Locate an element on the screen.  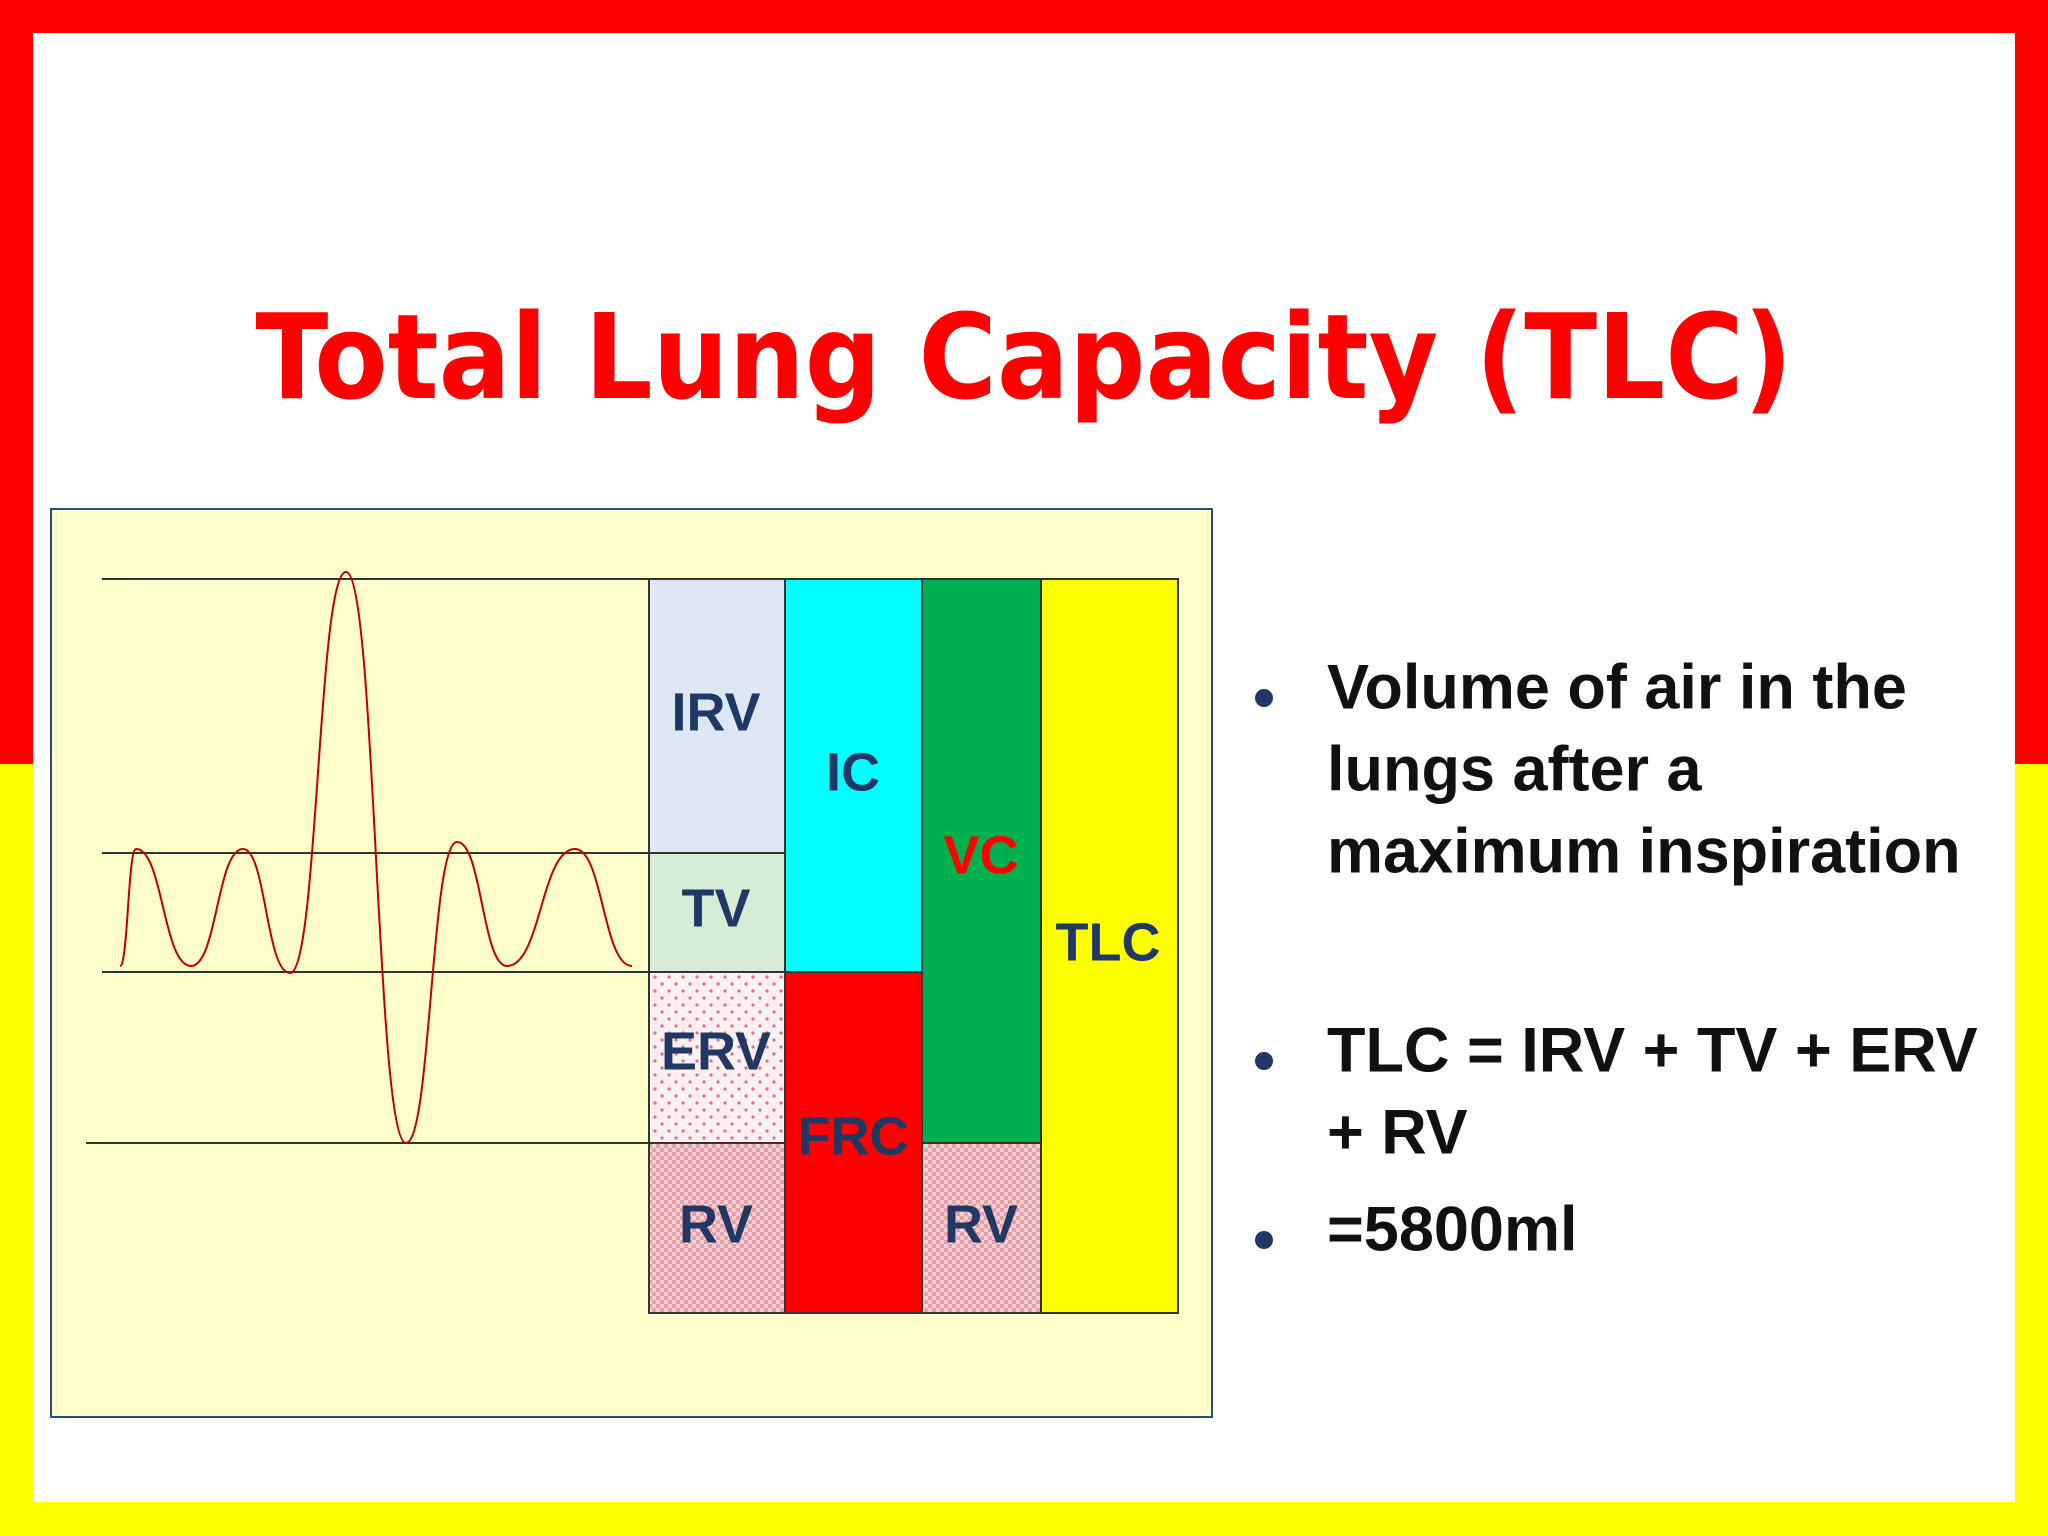
vc-label: VC is located at coordinates (980, 855).